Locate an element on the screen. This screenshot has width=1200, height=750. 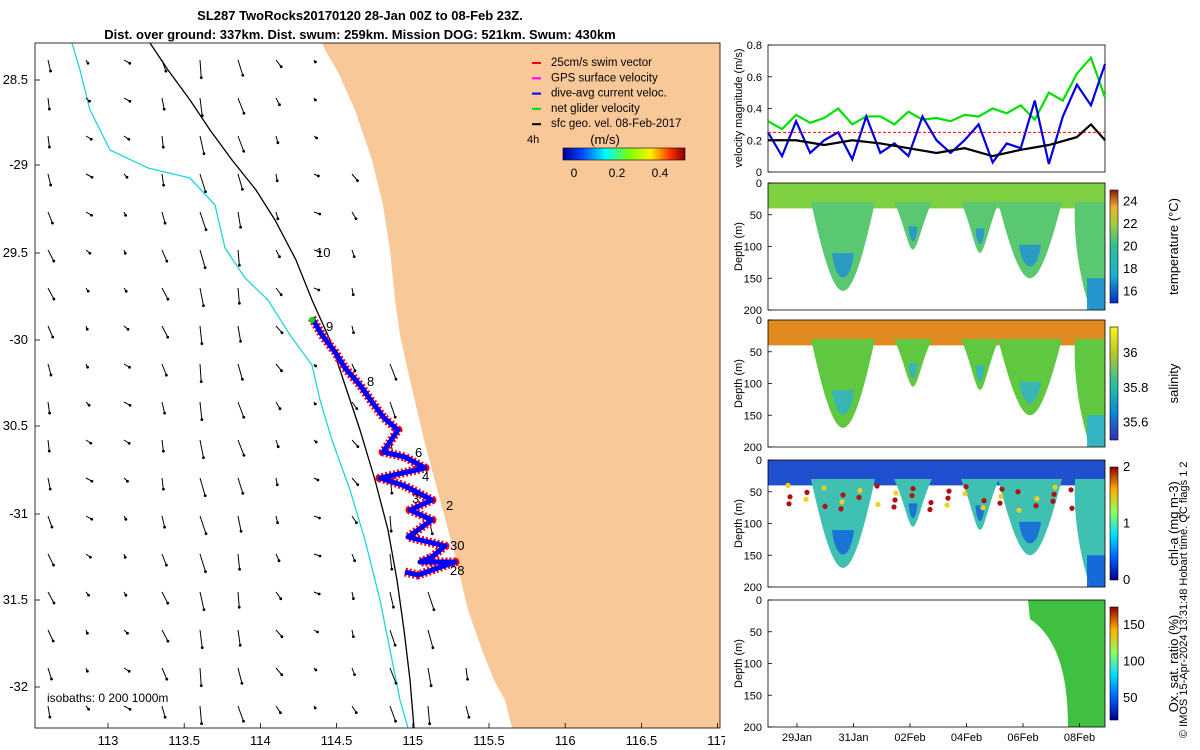
depth-tick: 200 is located at coordinates (753, 311).